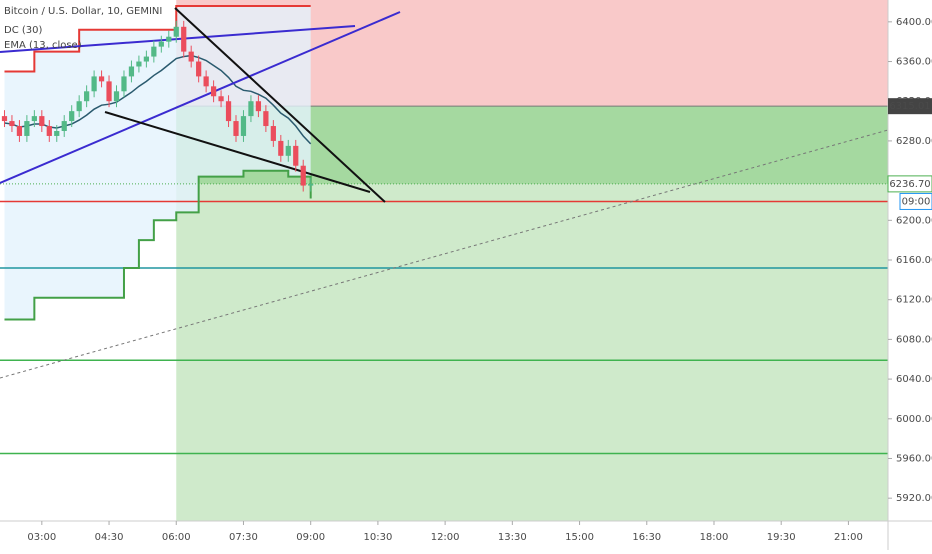 Image resolution: width=932 pixels, height=554 pixels. What do you see at coordinates (377, 537) in the screenshot?
I see `x-tick-label: 10:30` at bounding box center [377, 537].